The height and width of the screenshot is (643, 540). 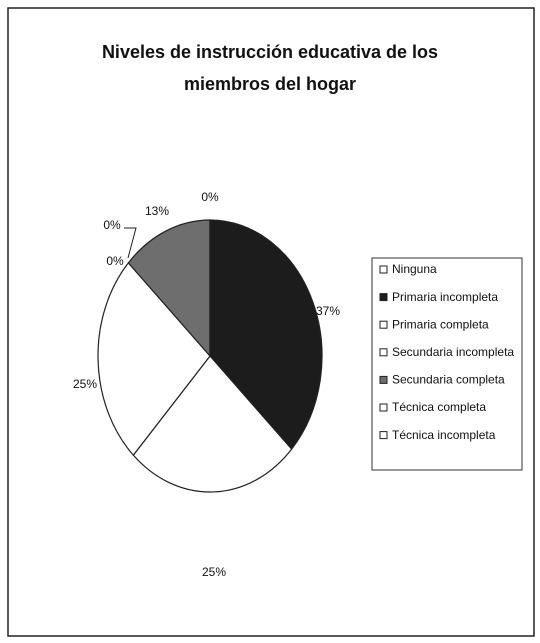 What do you see at coordinates (453, 352) in the screenshot?
I see `legend-label: Secundaria incompleta` at bounding box center [453, 352].